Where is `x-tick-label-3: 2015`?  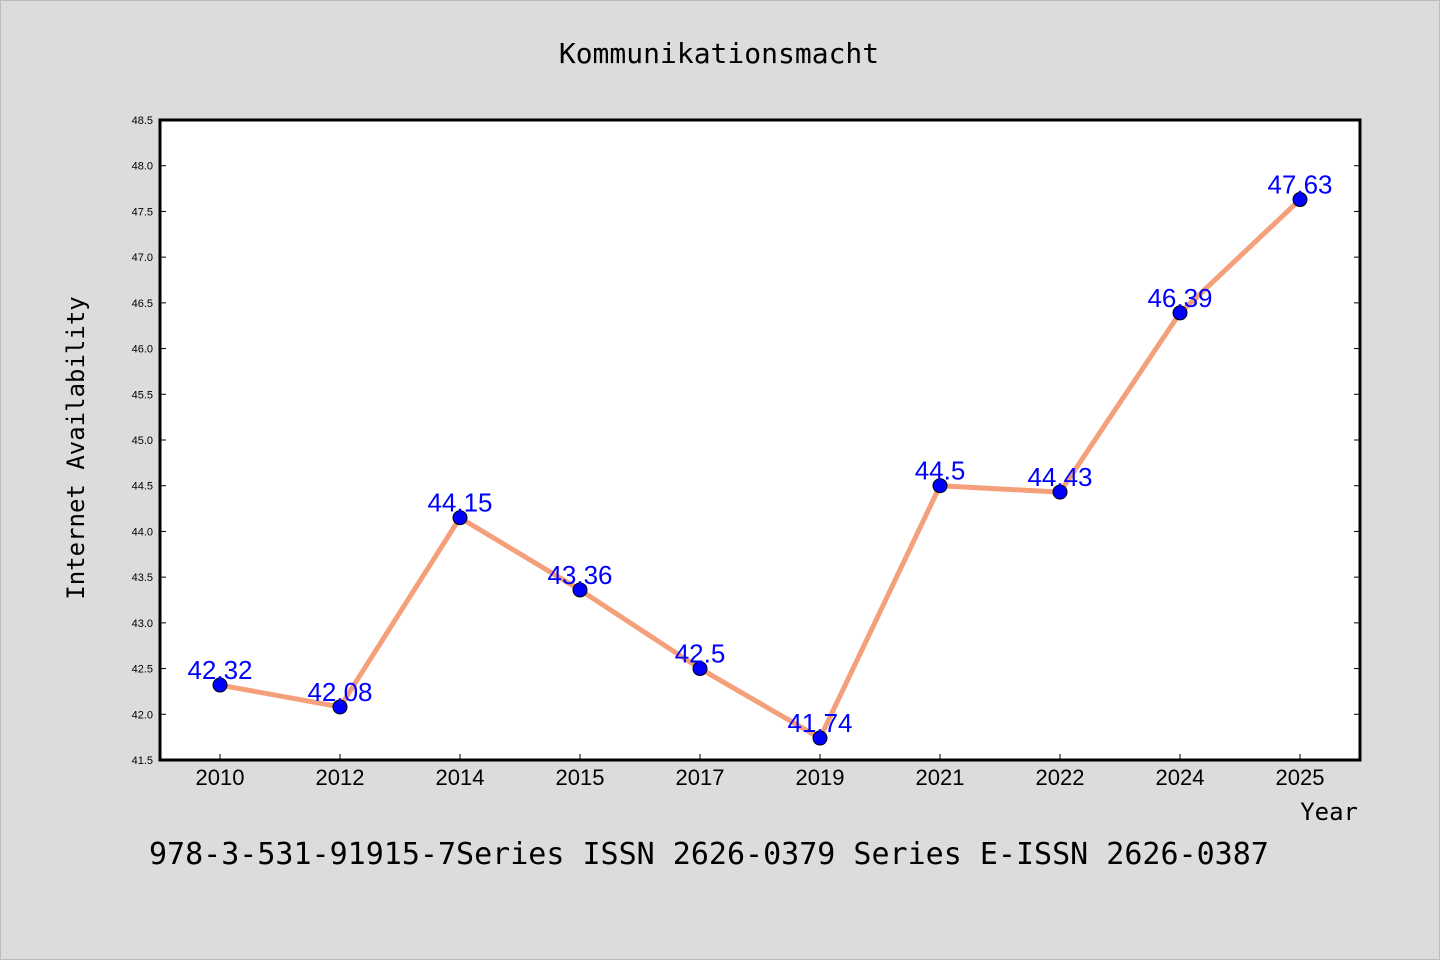 x-tick-label-3: 2015 is located at coordinates (580, 777).